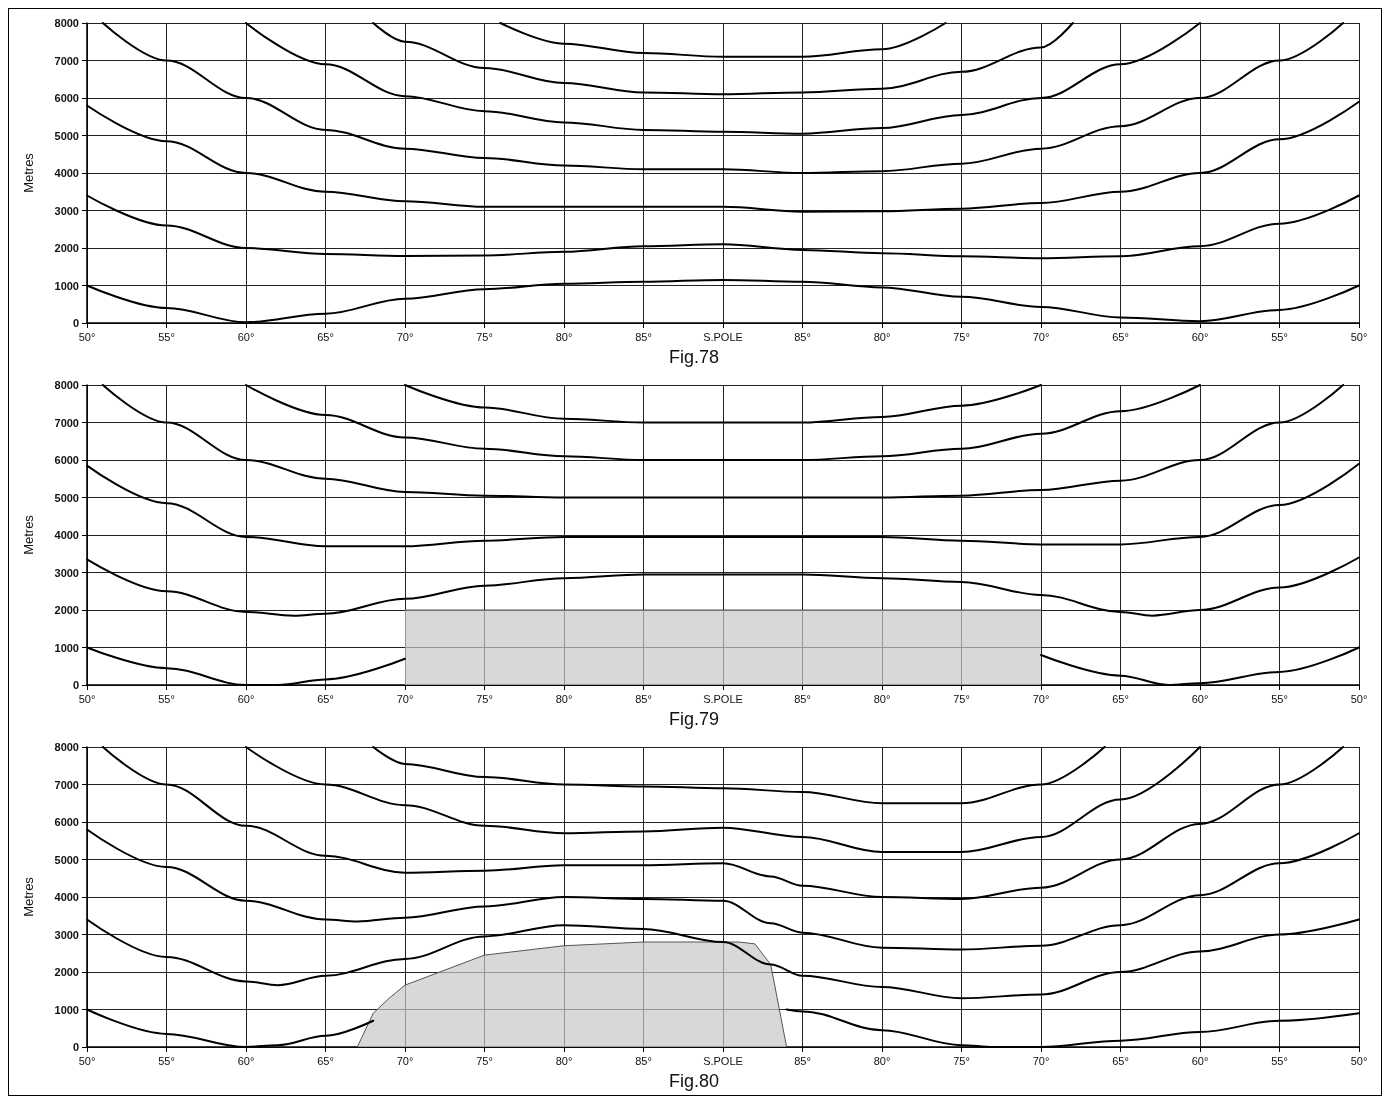  What do you see at coordinates (694, 357) in the screenshot?
I see `text: Fig.78` at bounding box center [694, 357].